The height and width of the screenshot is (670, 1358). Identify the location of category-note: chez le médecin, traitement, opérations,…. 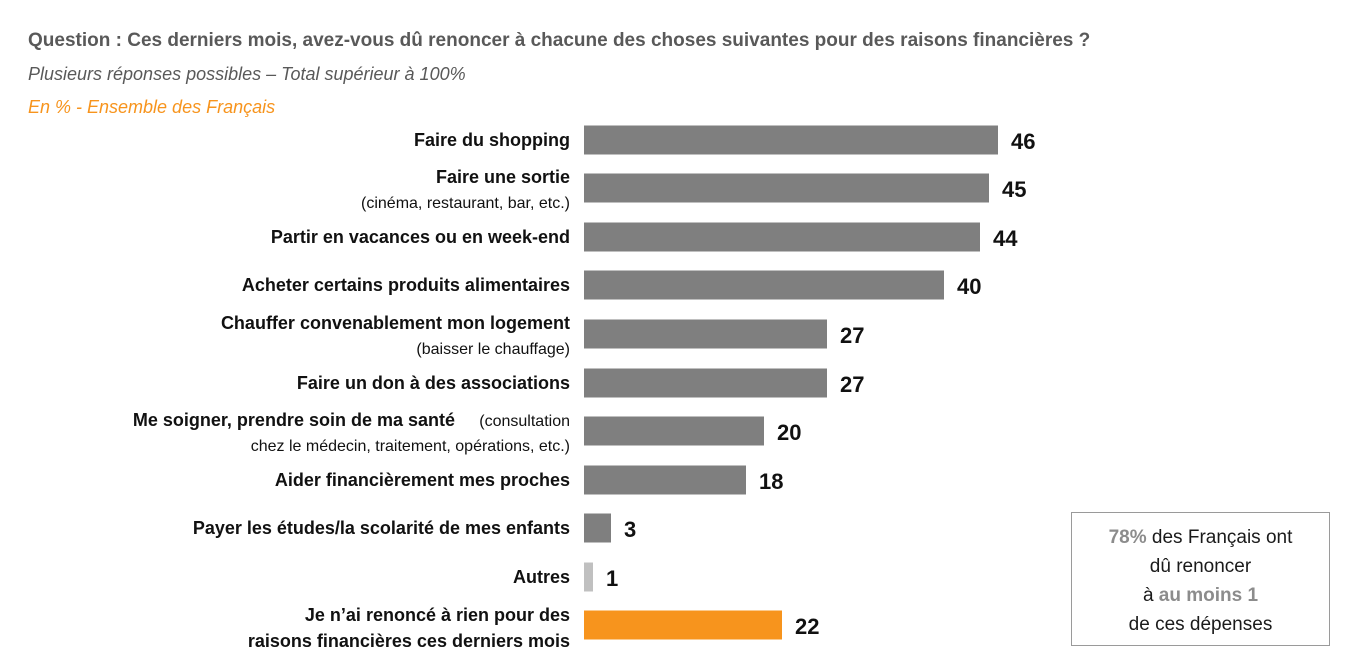
(410, 446).